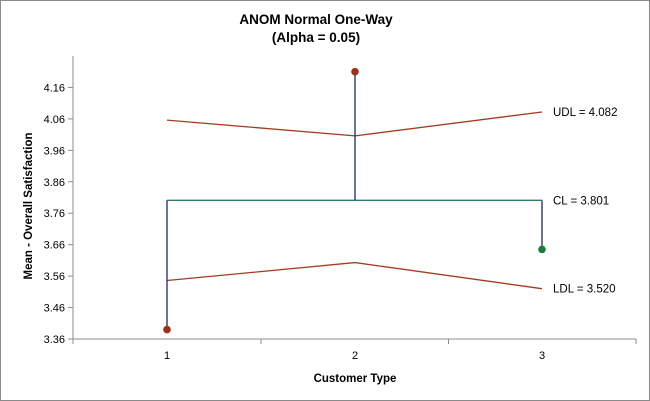 This screenshot has width=650, height=401. What do you see at coordinates (542, 356) in the screenshot?
I see `x-tick-label: 3` at bounding box center [542, 356].